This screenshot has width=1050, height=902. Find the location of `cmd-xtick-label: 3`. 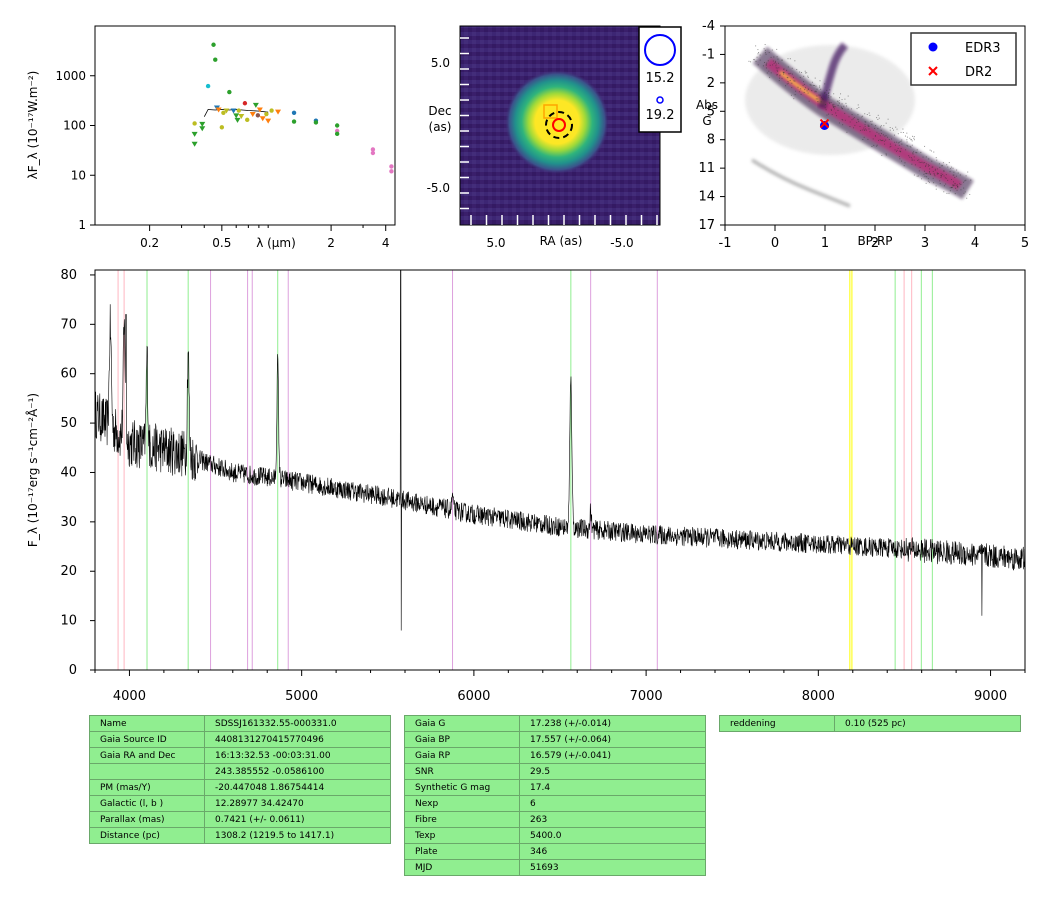

cmd-xtick-label: 3 is located at coordinates (925, 243).